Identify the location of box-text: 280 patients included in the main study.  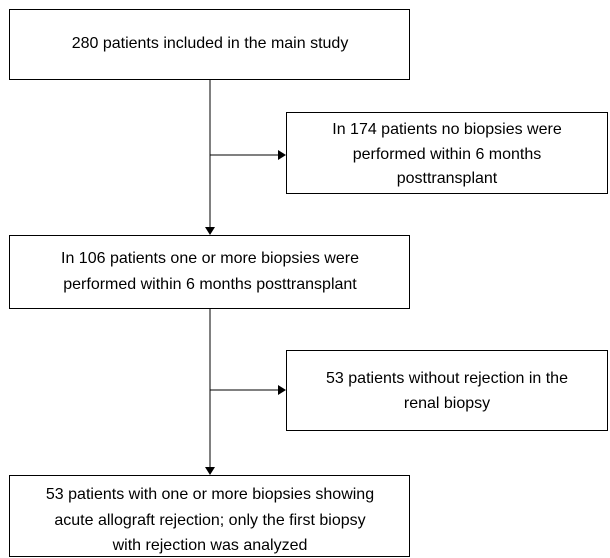
(210, 43).